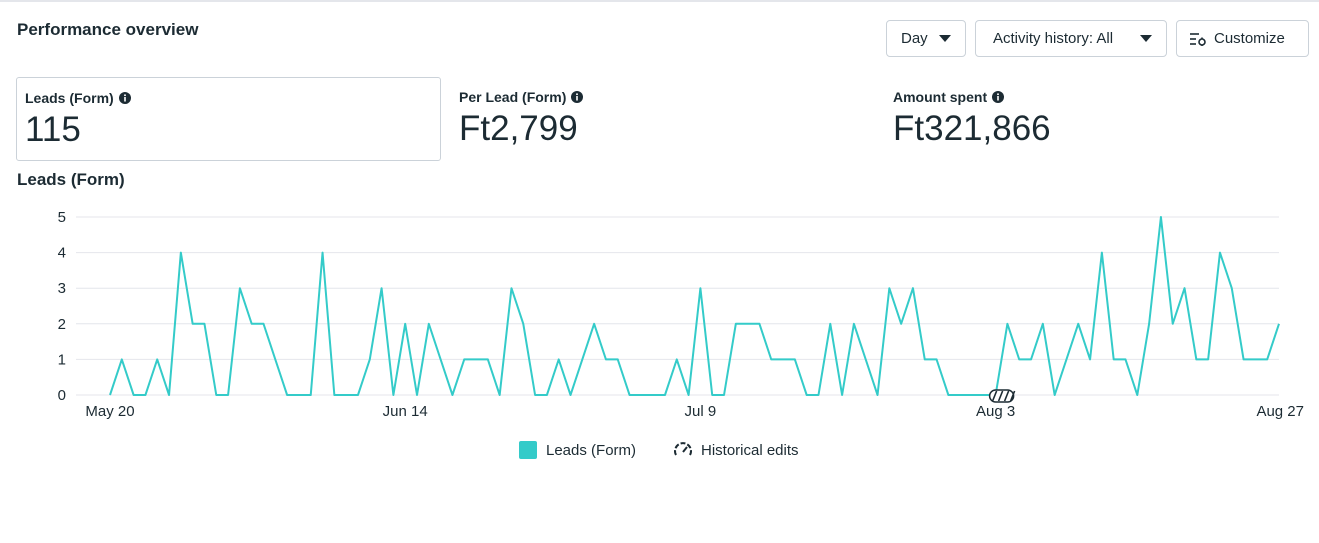 This screenshot has height=543, width=1319. I want to click on customize-button: Customize, so click(1242, 38).